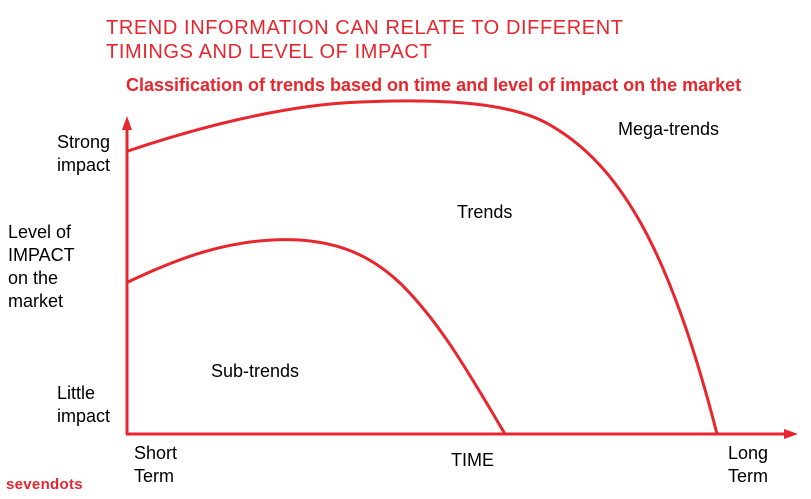 The image size is (811, 499). What do you see at coordinates (472, 460) in the screenshot?
I see `time-label: TIME` at bounding box center [472, 460].